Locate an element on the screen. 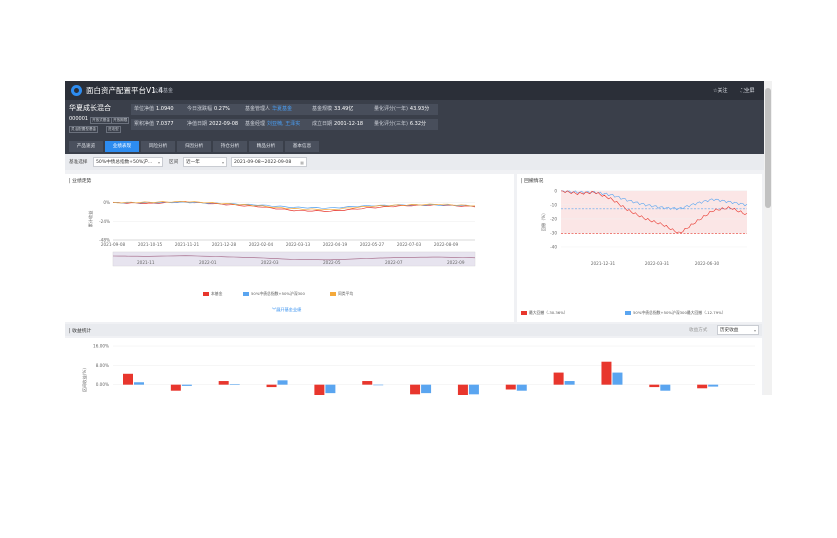  metric-label: 今日涨跌幅 is located at coordinates (200, 109).